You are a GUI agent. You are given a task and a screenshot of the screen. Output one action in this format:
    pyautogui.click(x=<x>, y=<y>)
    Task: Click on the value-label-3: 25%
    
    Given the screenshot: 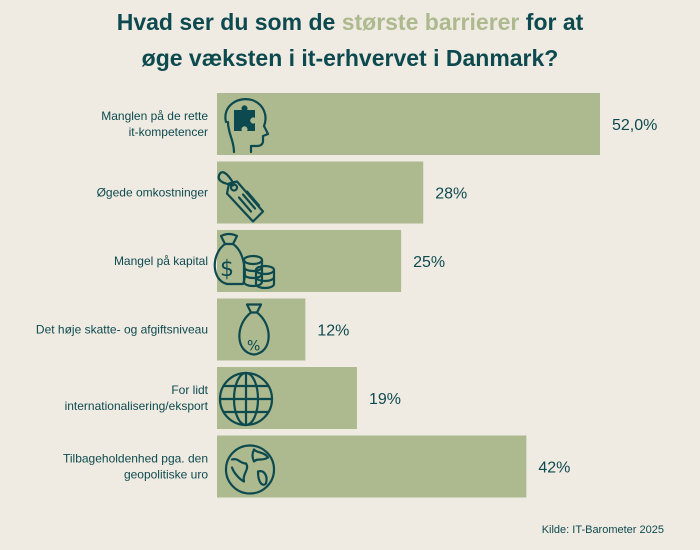 What is the action you would take?
    pyautogui.click(x=429, y=262)
    